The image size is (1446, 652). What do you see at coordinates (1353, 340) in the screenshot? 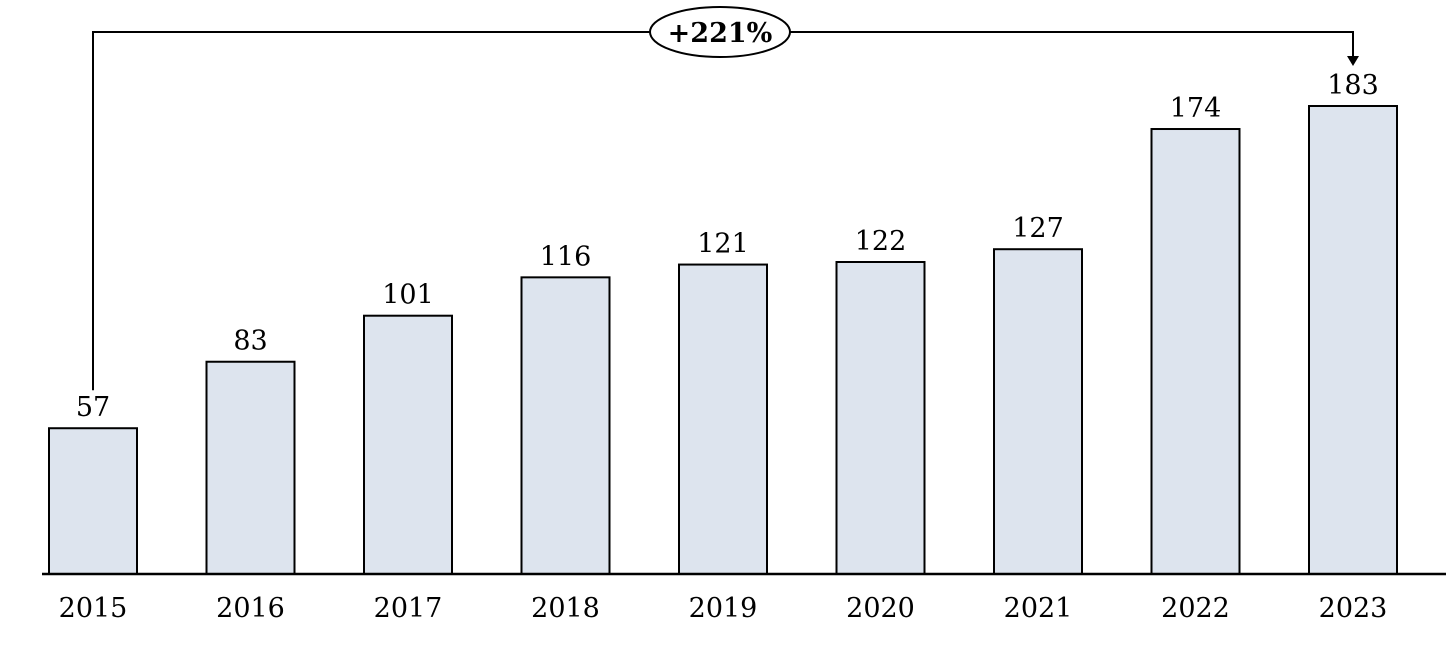
I see `bar-2023` at bounding box center [1353, 340].